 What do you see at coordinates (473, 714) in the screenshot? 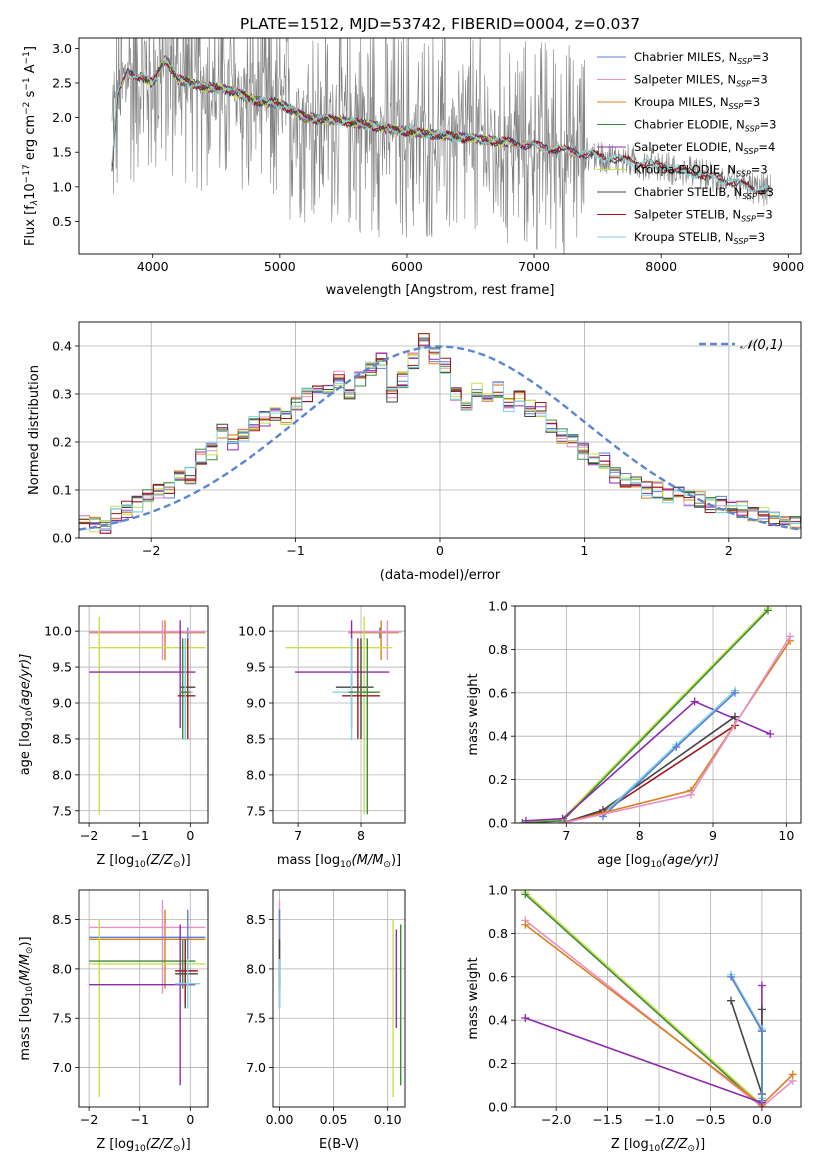
I see `y-axis-label: mass weight` at bounding box center [473, 714].